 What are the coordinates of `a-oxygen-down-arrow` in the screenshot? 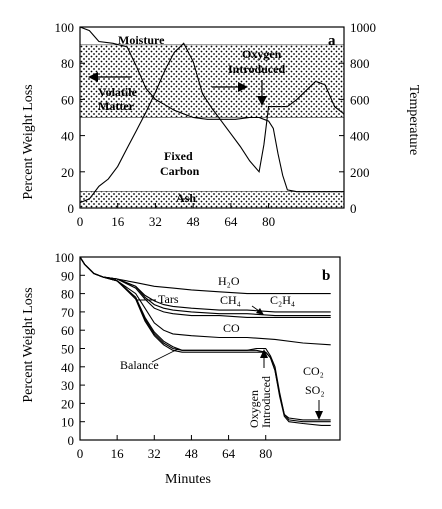 It's located at (262, 93).